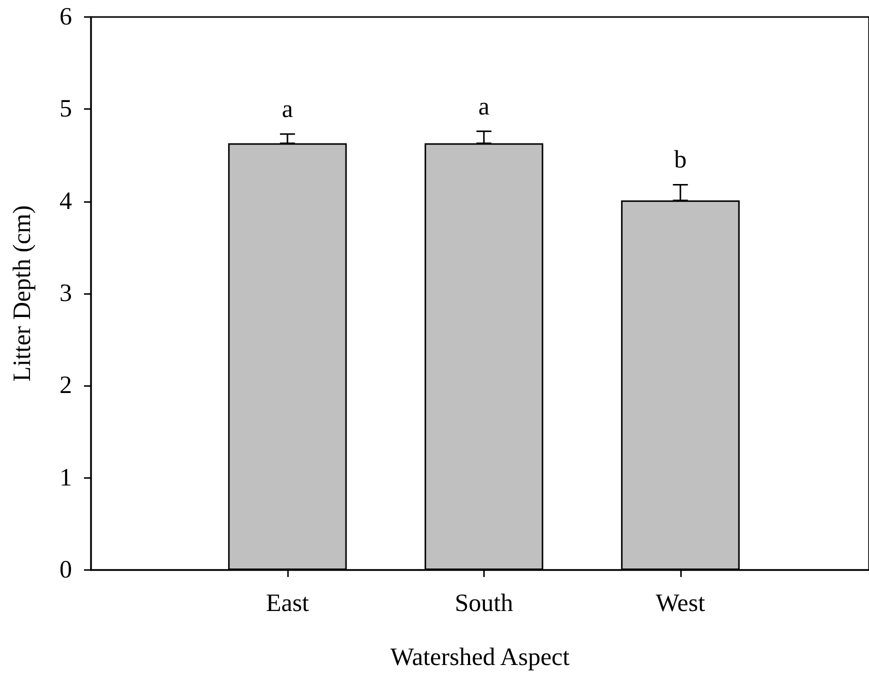 This screenshot has height=675, width=869. Describe the element at coordinates (66, 109) in the screenshot. I see `y-tick-label: 5` at that location.